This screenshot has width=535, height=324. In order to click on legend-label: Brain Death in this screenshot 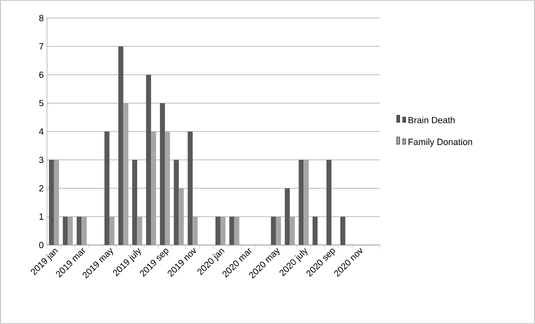, I will do `click(431, 120)`.